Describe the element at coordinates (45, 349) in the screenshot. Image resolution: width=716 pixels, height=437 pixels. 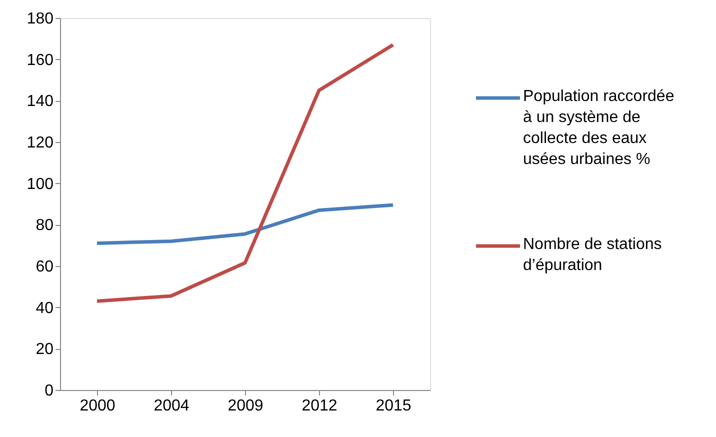
I see `y-tick-label: 20` at that location.